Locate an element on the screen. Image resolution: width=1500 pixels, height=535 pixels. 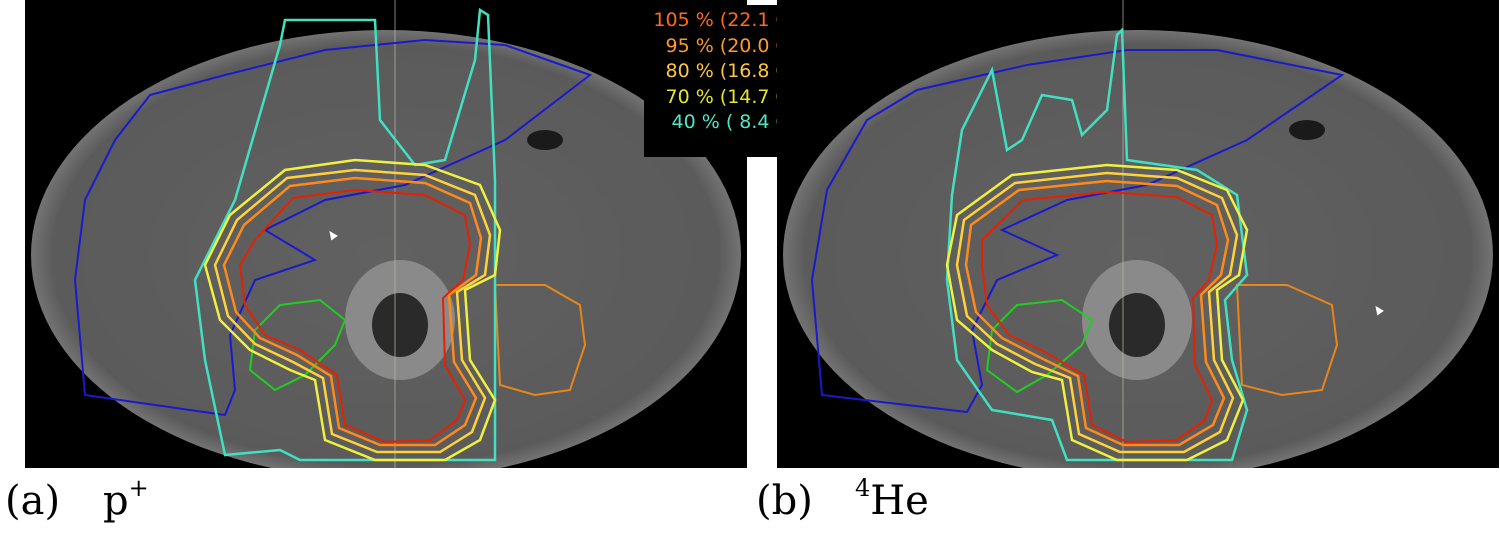
panel-b-label: (b) is located at coordinates (784, 501).